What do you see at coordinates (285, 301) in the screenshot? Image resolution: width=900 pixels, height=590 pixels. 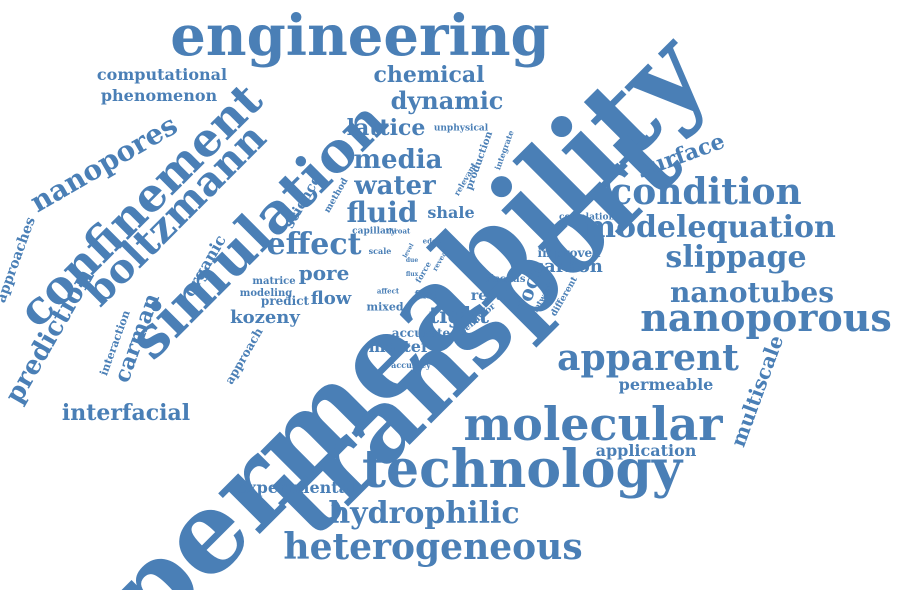 I see `word-predict: predict` at bounding box center [285, 301].